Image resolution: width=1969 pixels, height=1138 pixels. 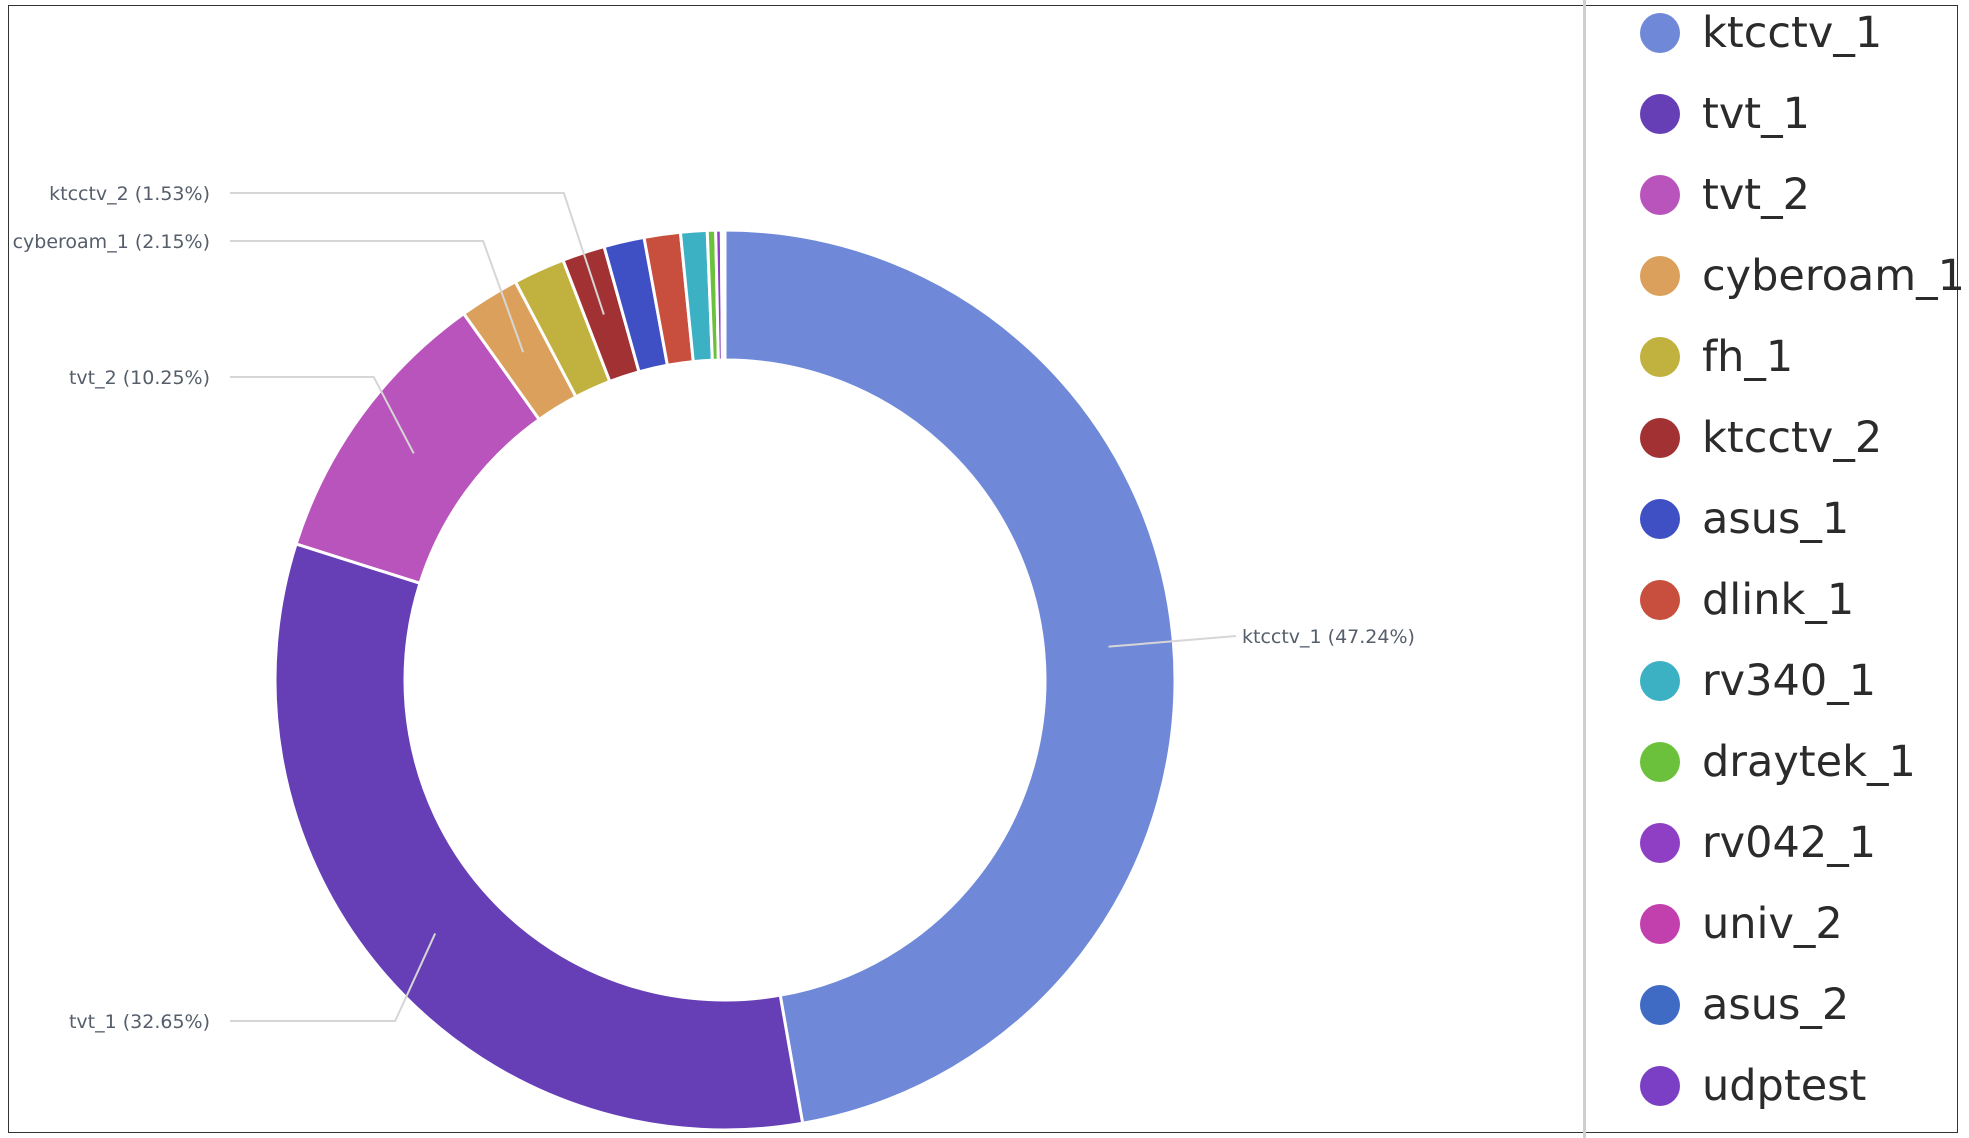 What do you see at coordinates (111, 242) in the screenshot?
I see `data-label-cyberoam_1: cyberoam_1 (2.15%)` at bounding box center [111, 242].